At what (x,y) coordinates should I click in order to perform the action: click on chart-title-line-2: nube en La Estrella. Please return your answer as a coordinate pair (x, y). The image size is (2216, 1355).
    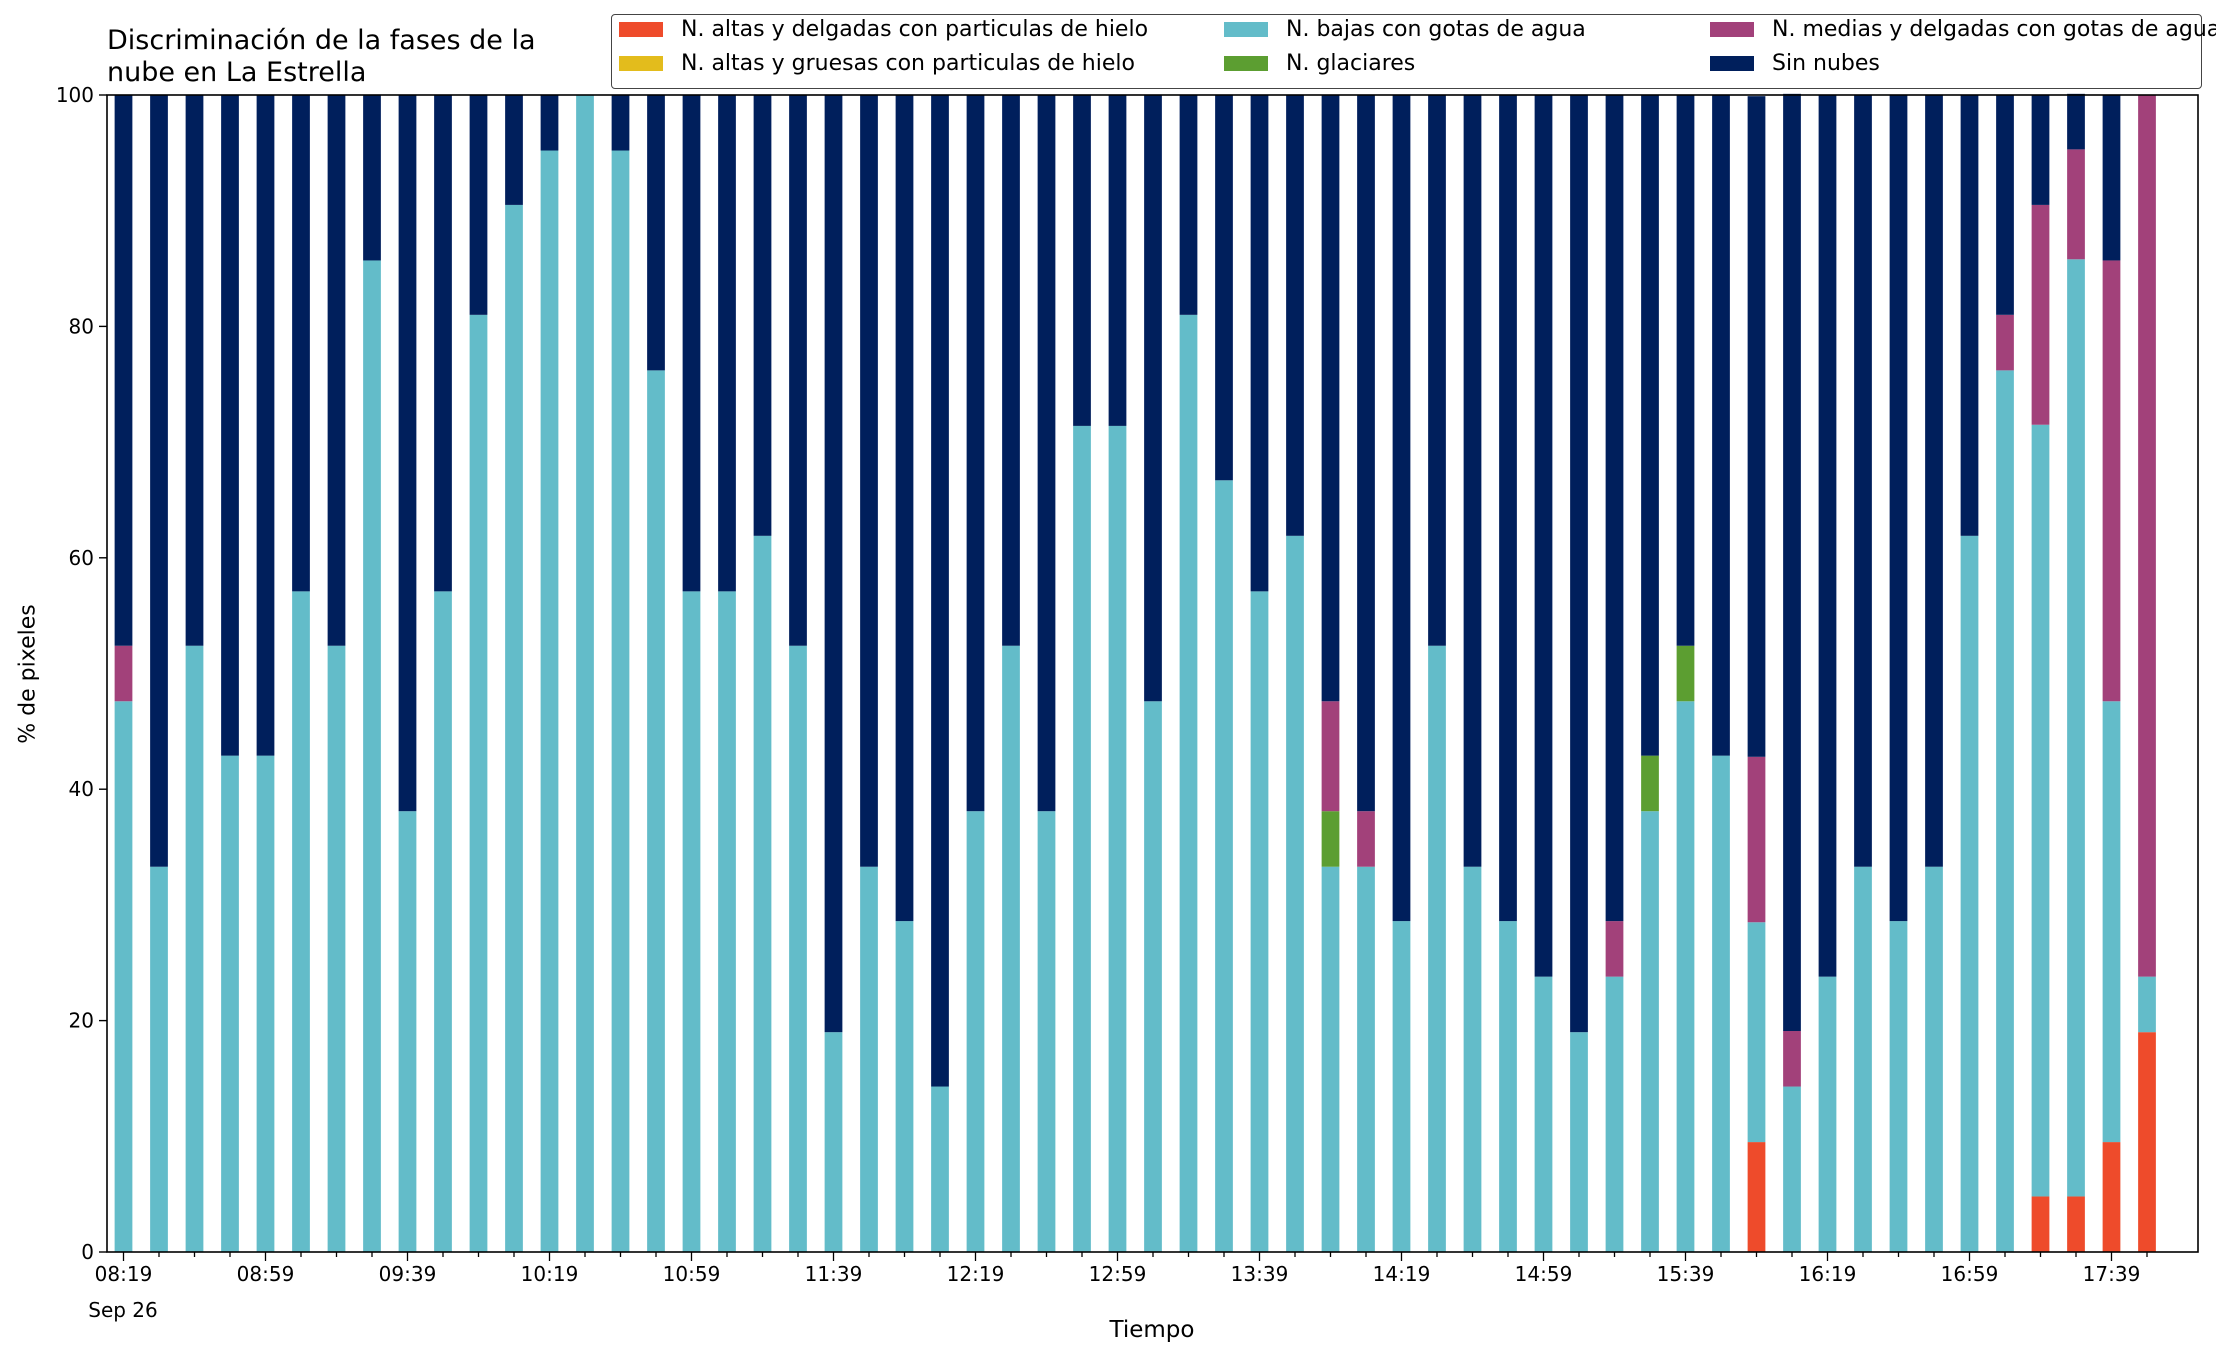
    Looking at the image, I should click on (237, 72).